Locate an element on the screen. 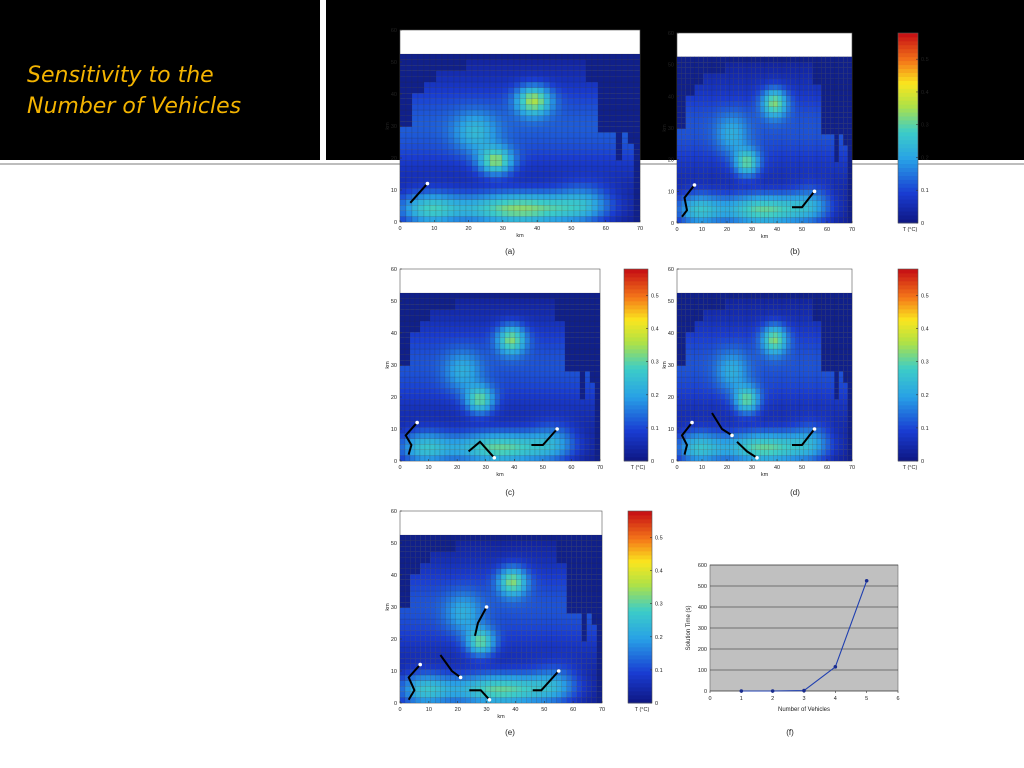  y-tick-label: 40 is located at coordinates (394, 95).